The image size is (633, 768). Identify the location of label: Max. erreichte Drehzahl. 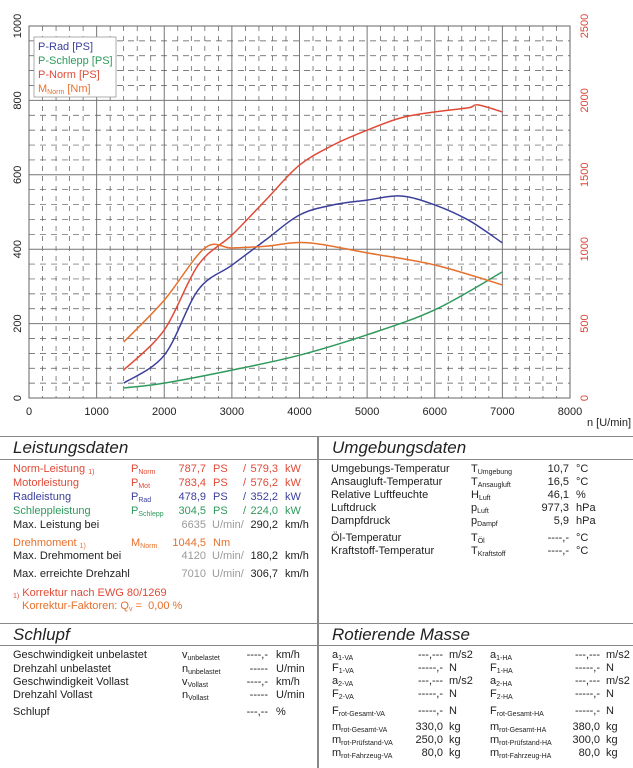
(71, 574).